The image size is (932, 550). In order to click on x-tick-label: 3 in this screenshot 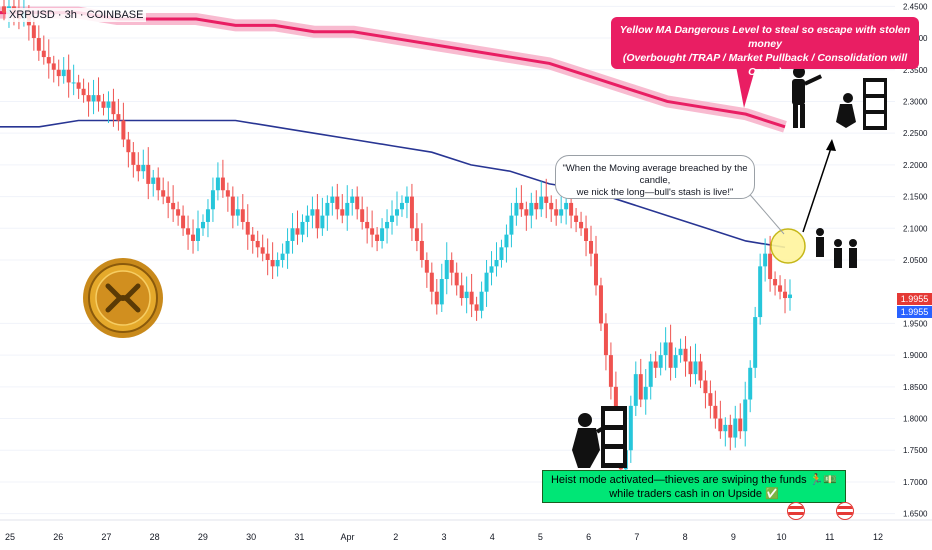, I will do `click(443, 537)`.